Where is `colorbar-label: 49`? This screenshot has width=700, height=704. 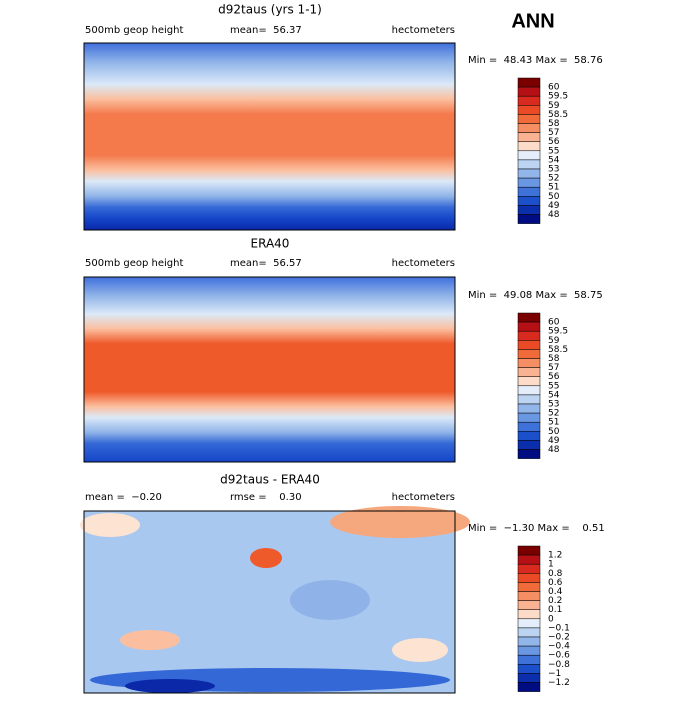 colorbar-label: 49 is located at coordinates (554, 206).